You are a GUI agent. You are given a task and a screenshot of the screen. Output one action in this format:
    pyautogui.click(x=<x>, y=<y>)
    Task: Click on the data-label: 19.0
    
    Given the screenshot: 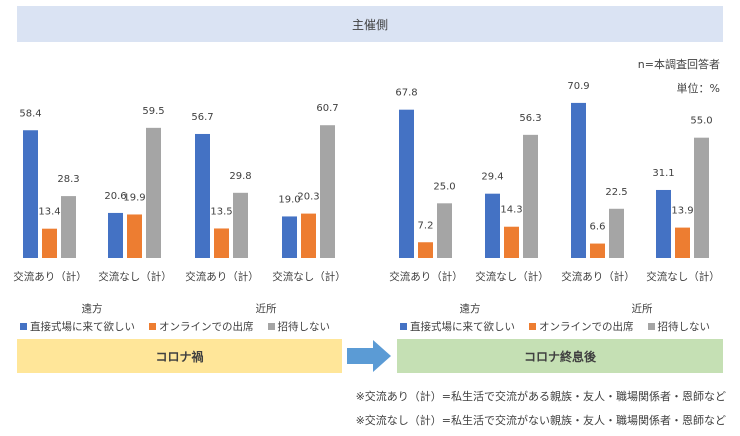 What is the action you would take?
    pyautogui.click(x=289, y=199)
    